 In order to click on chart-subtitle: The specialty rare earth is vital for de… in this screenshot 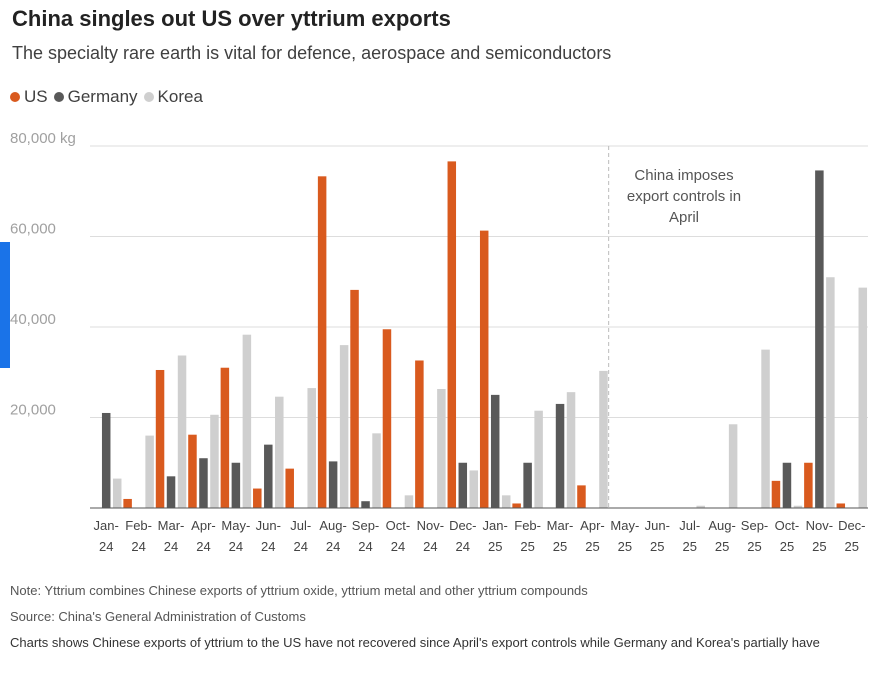, I will do `click(312, 53)`.